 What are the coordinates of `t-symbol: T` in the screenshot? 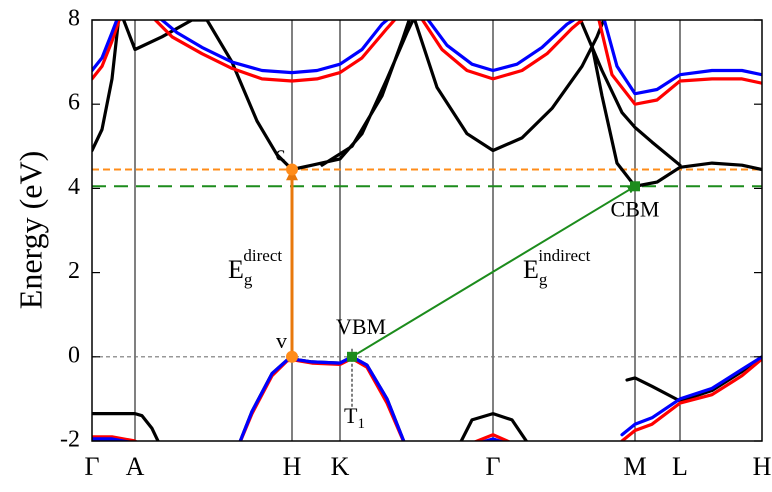 It's located at (351, 415).